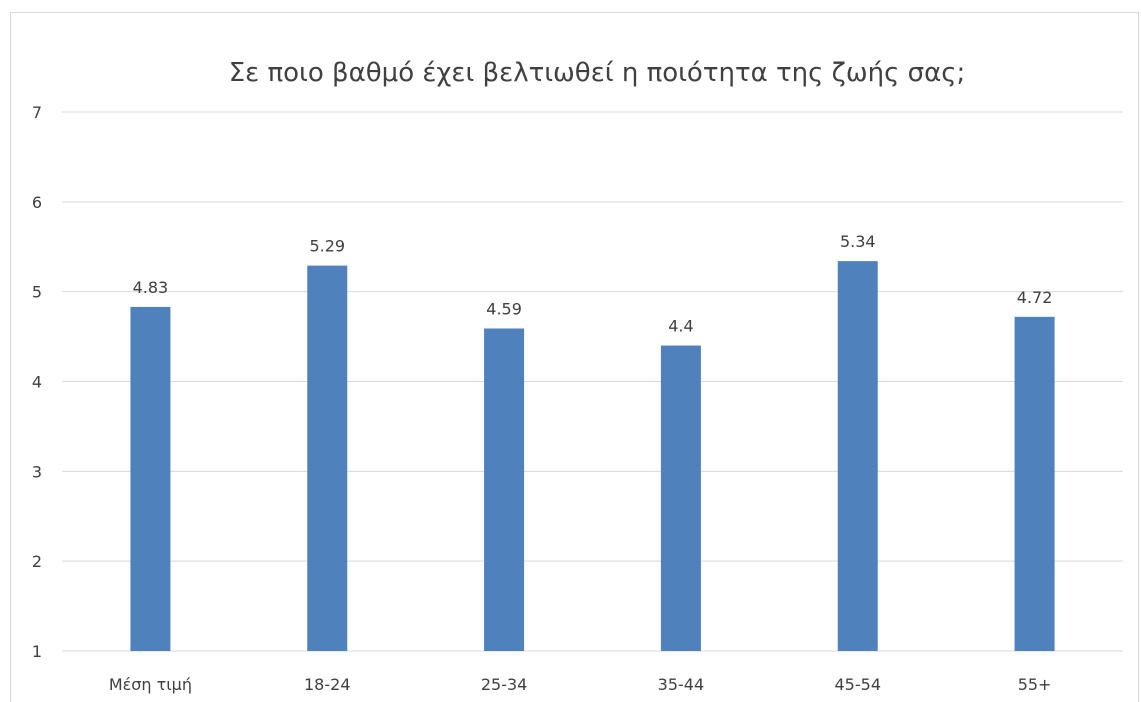 The width and height of the screenshot is (1141, 702). Describe the element at coordinates (150, 684) in the screenshot. I see `x-tick-label: Μέση τιμή` at that location.